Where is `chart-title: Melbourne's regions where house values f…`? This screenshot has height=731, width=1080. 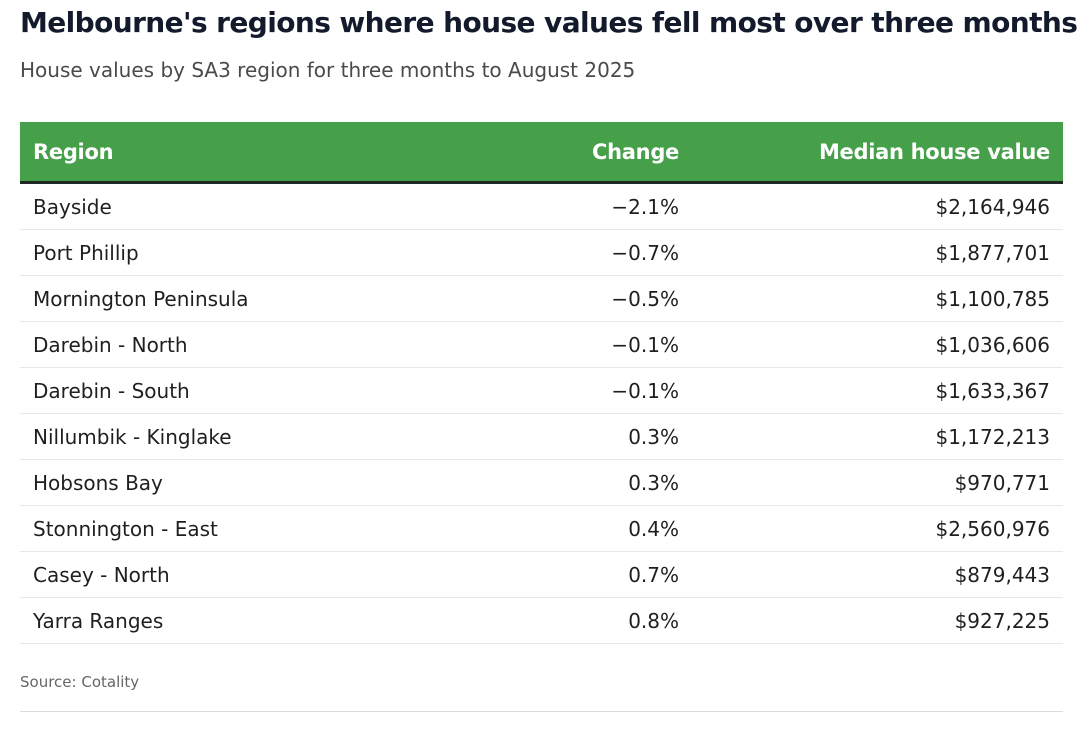
chart-title: Melbourne's regions where house values f… is located at coordinates (549, 22).